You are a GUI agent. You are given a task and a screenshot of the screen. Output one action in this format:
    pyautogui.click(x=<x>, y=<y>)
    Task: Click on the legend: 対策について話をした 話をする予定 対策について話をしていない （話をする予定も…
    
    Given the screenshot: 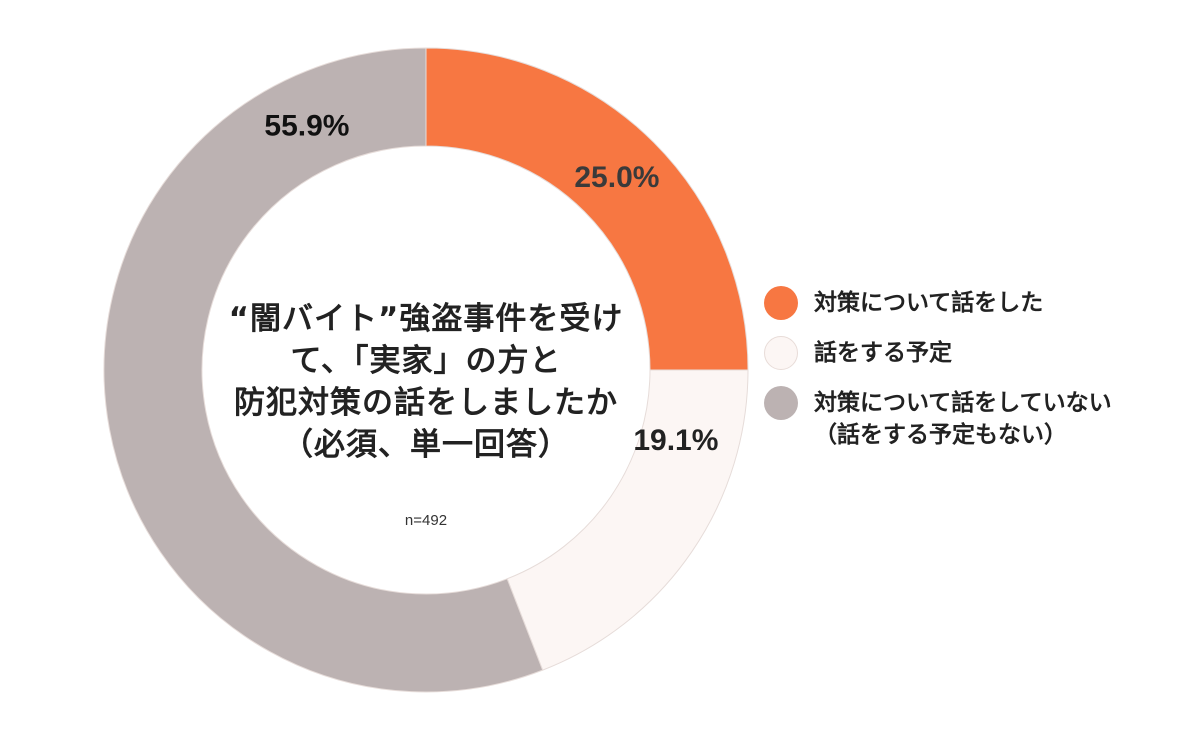 What is the action you would take?
    pyautogui.click(x=979, y=376)
    